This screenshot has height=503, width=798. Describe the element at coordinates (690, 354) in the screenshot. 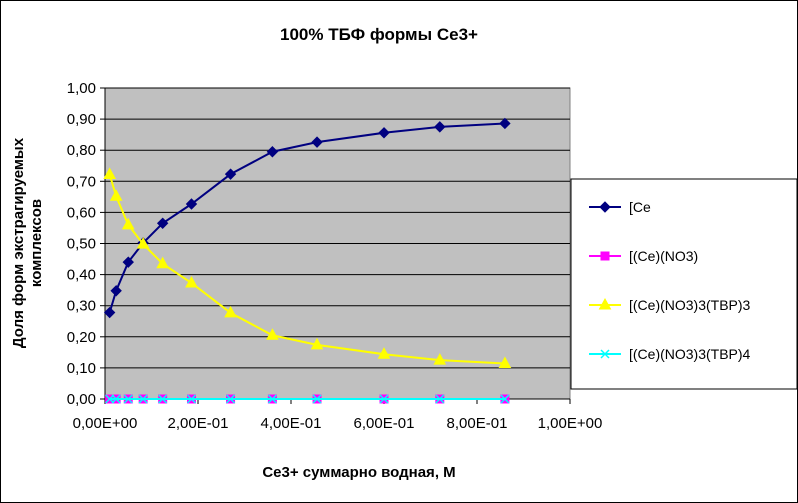

I see `legend-label: [(Ce)(NO3)3(TBP)4` at that location.